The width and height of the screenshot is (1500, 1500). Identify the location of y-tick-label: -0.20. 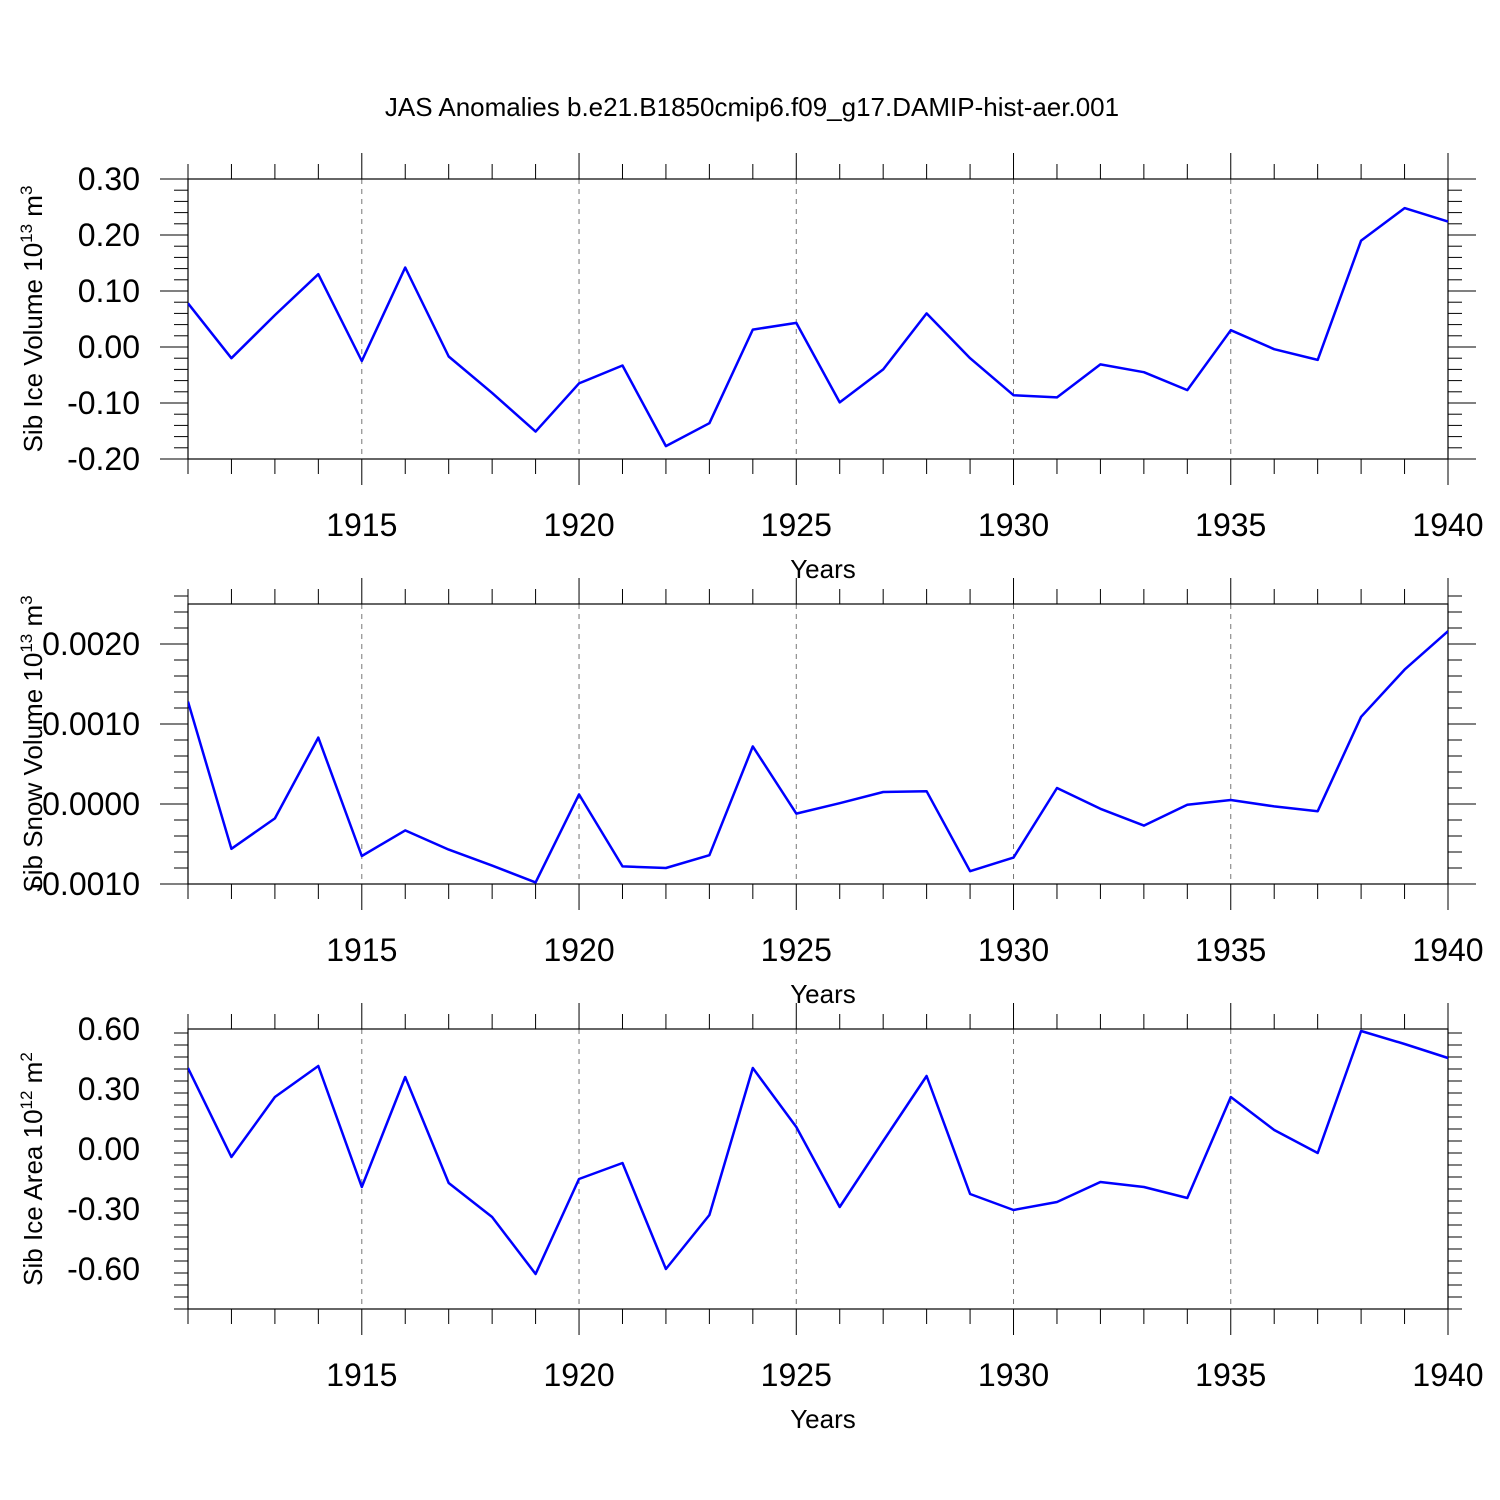
(103, 459).